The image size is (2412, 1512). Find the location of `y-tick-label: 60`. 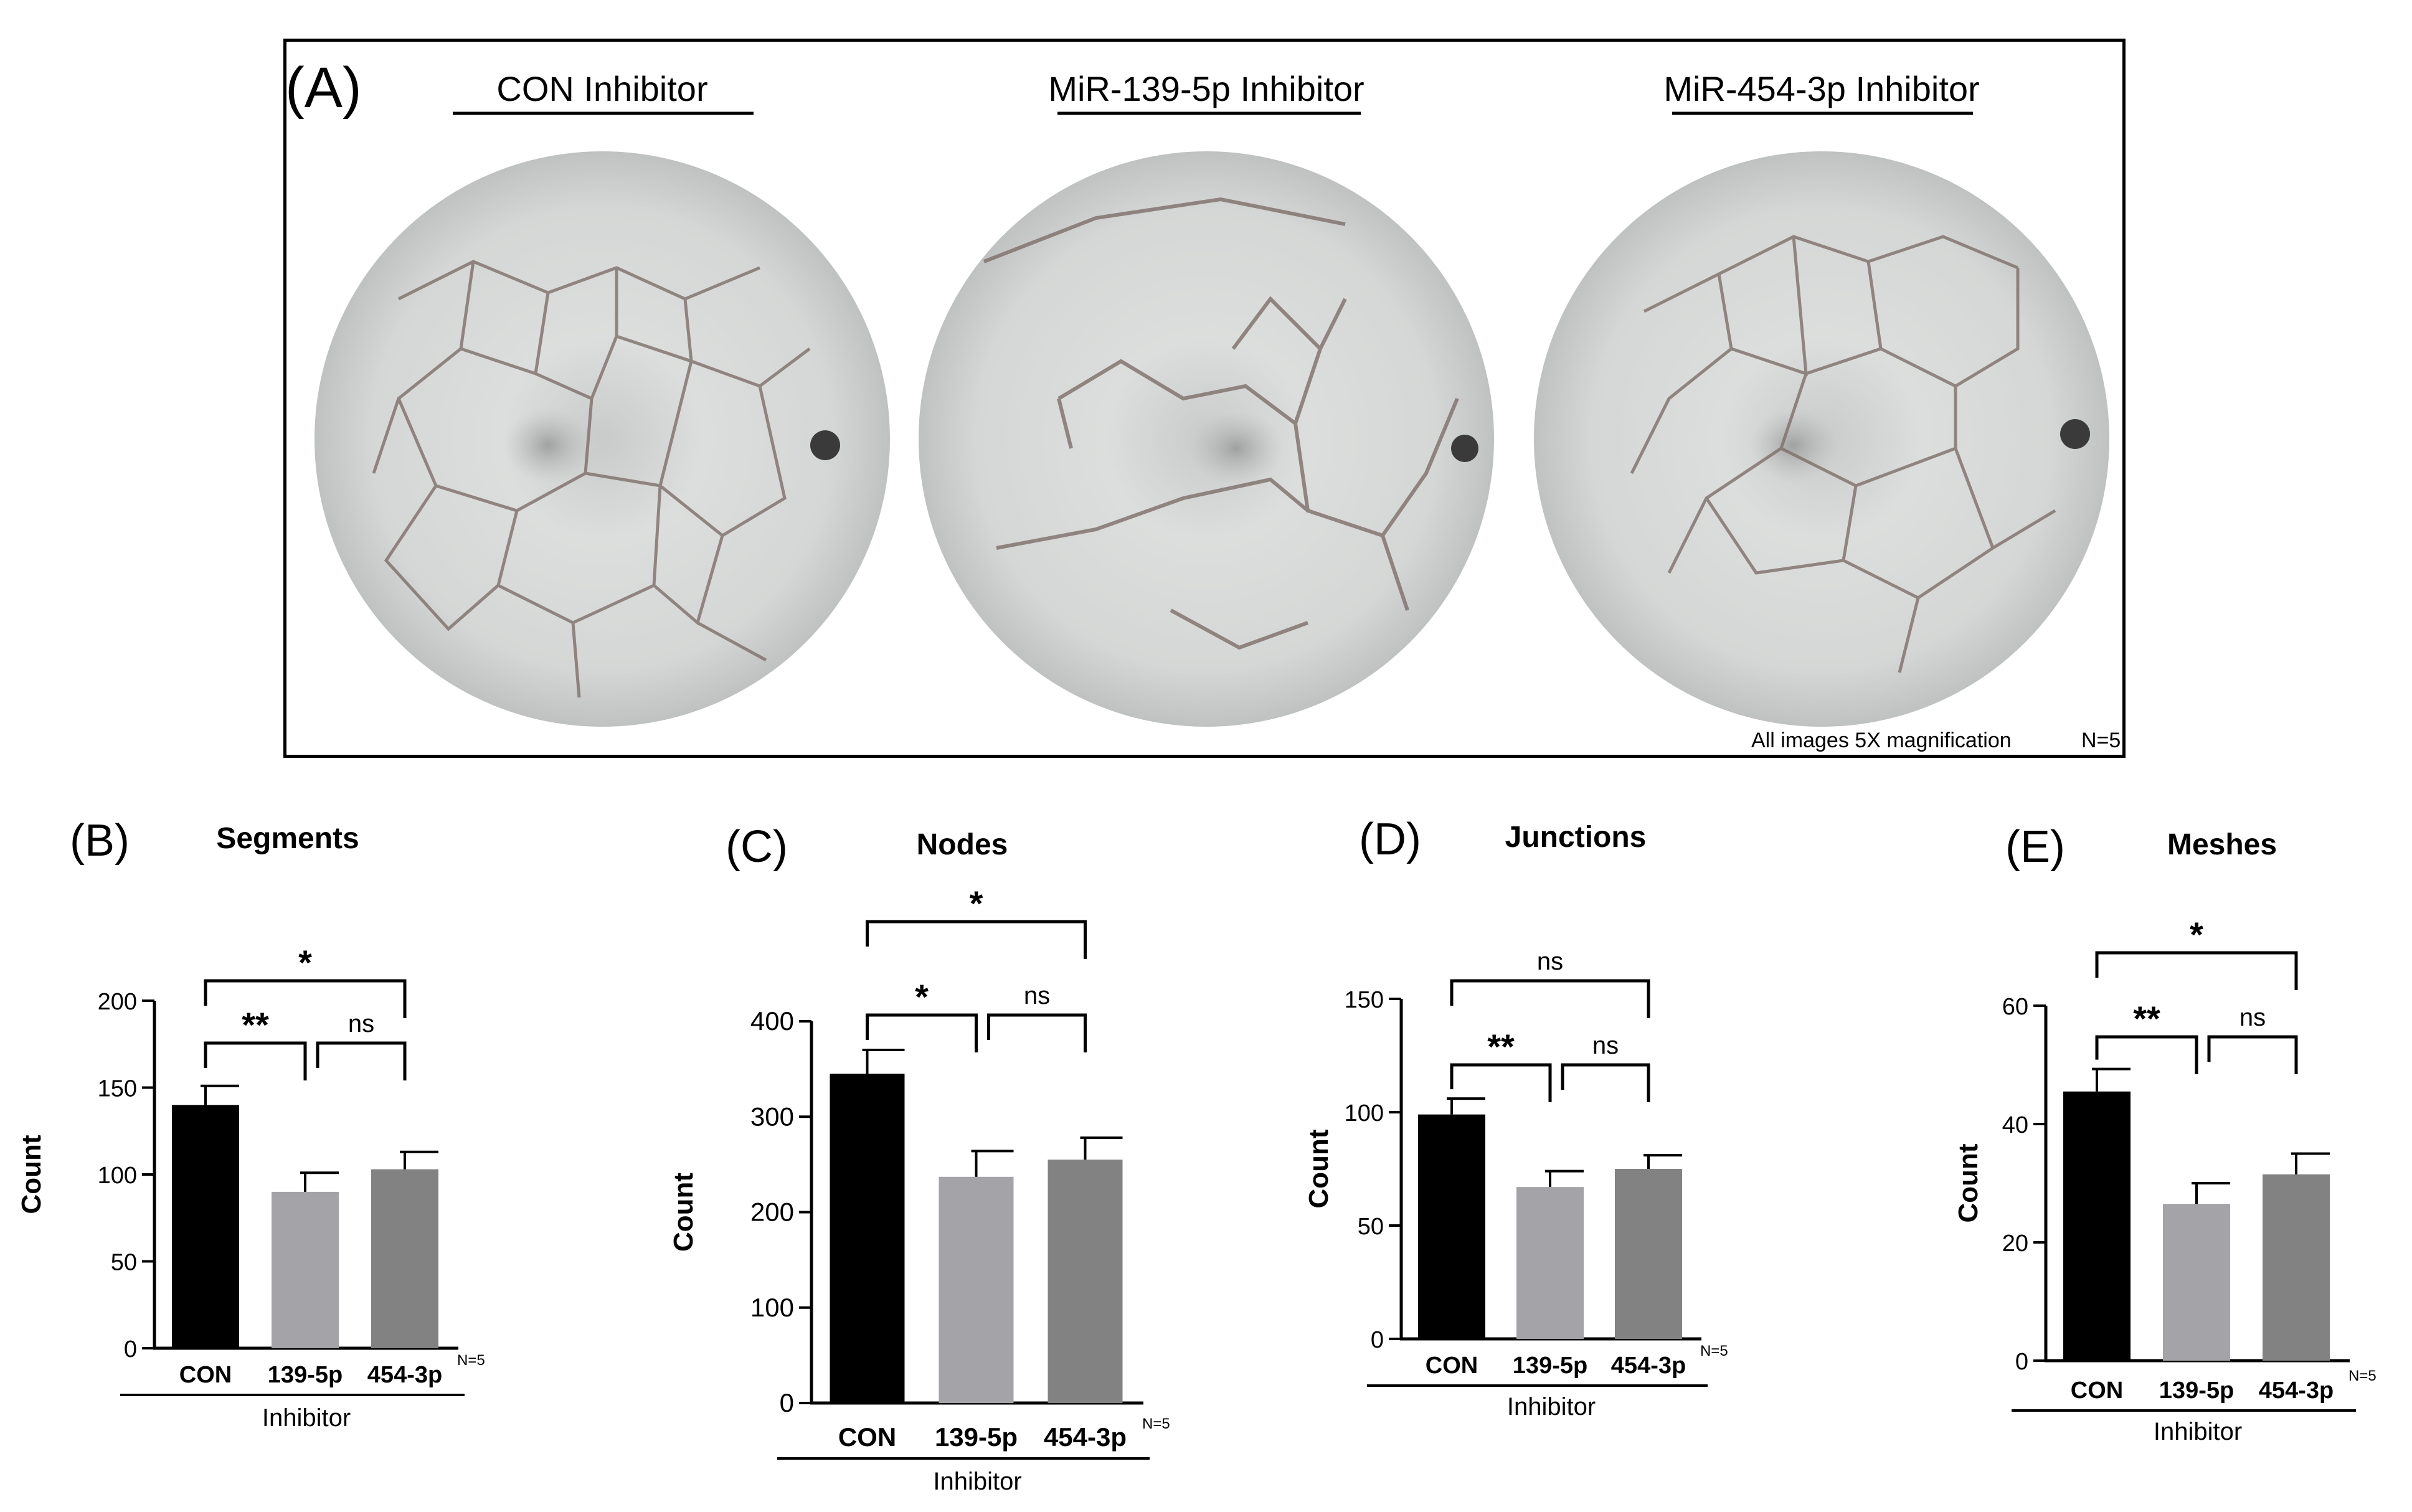

y-tick-label: 60 is located at coordinates (2015, 1007).